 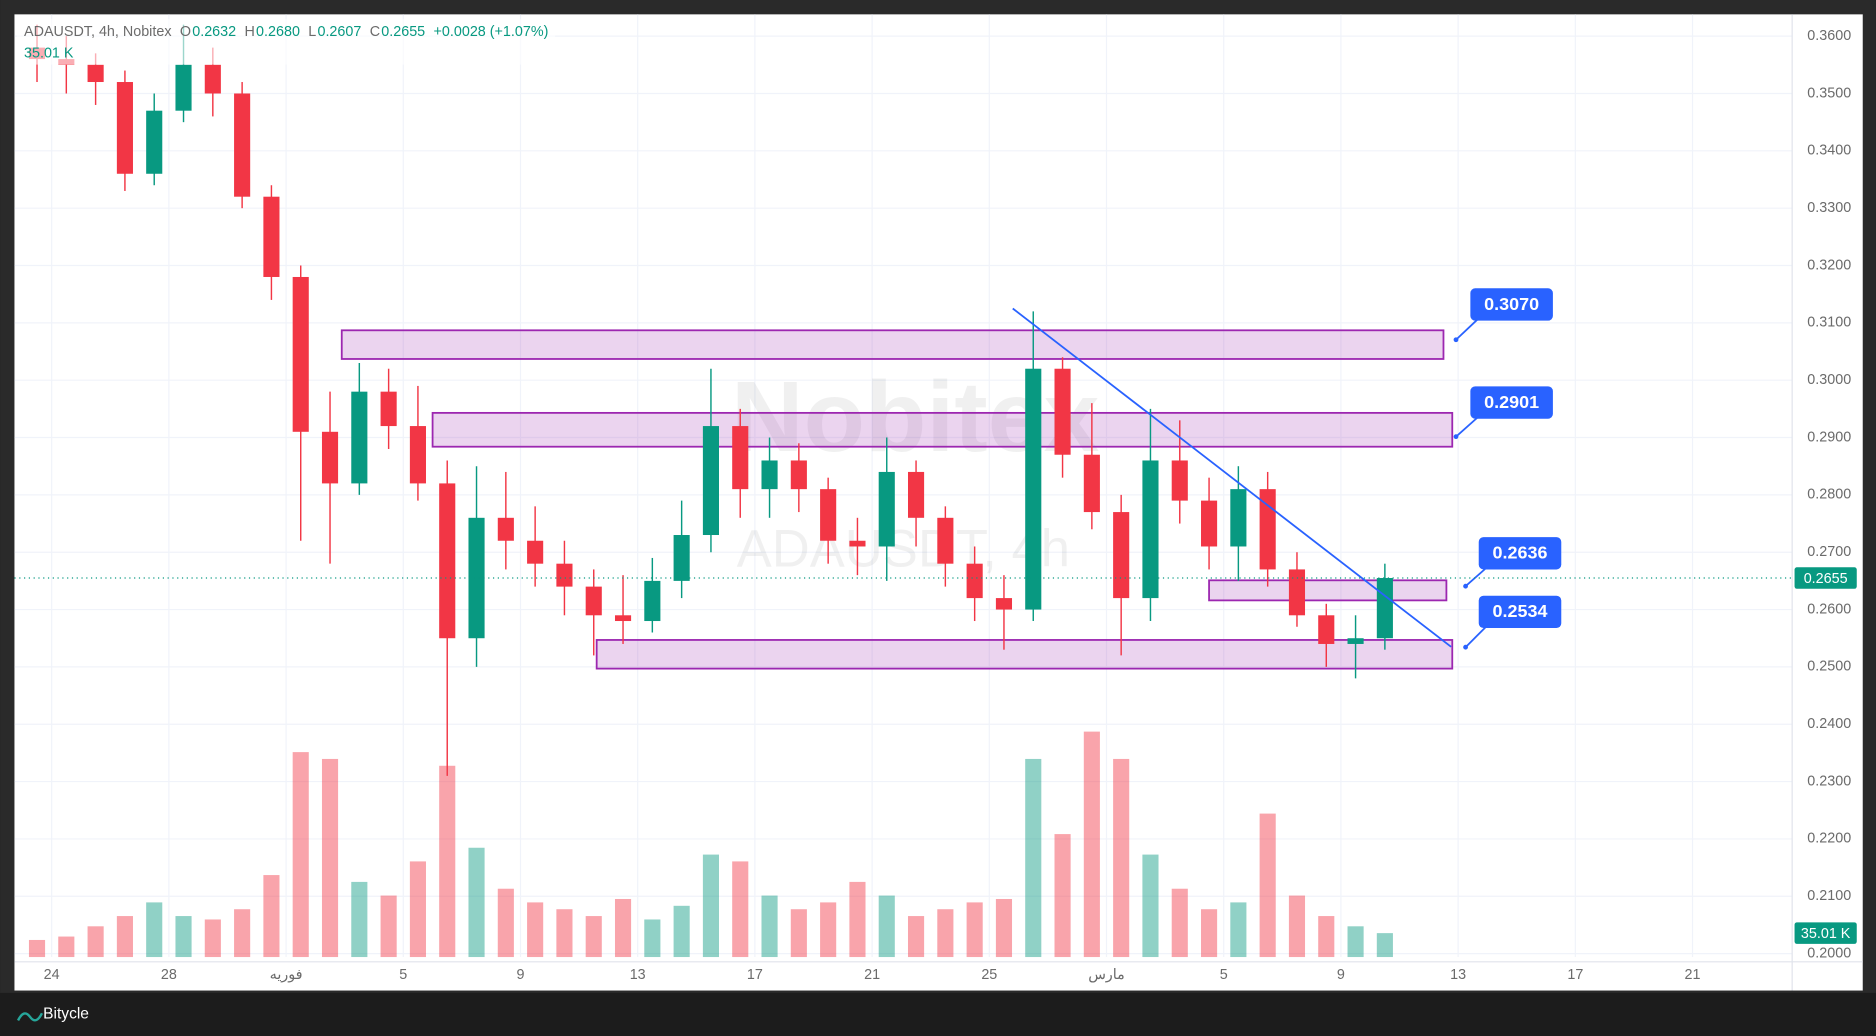 I want to click on y-tick-label: 0.2600, so click(x=1829, y=609).